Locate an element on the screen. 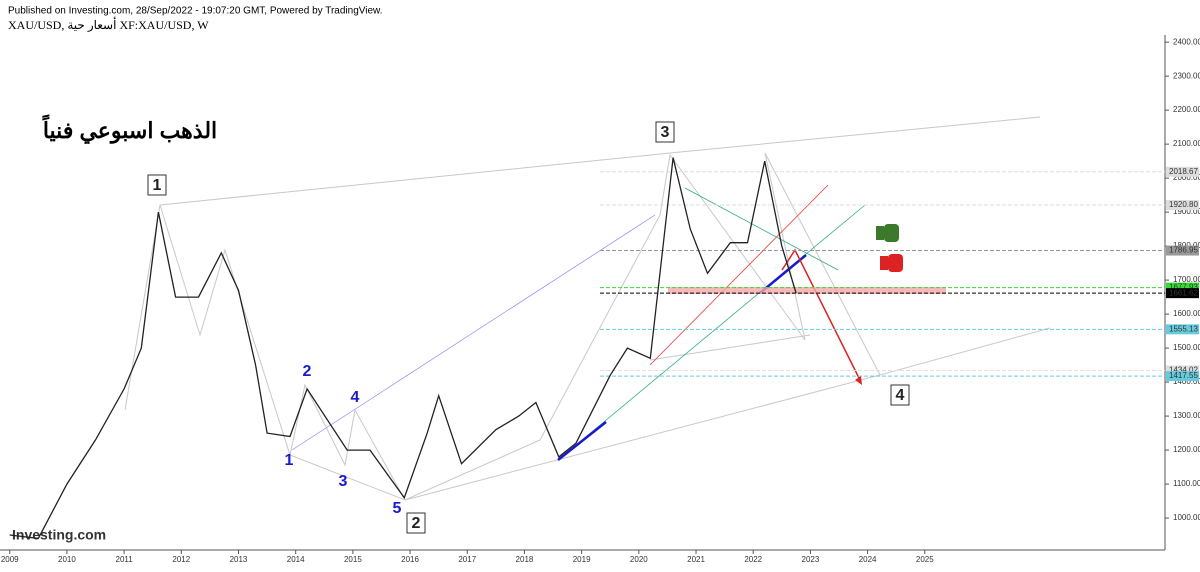  level-label: 1555.13 is located at coordinates (1183, 328).